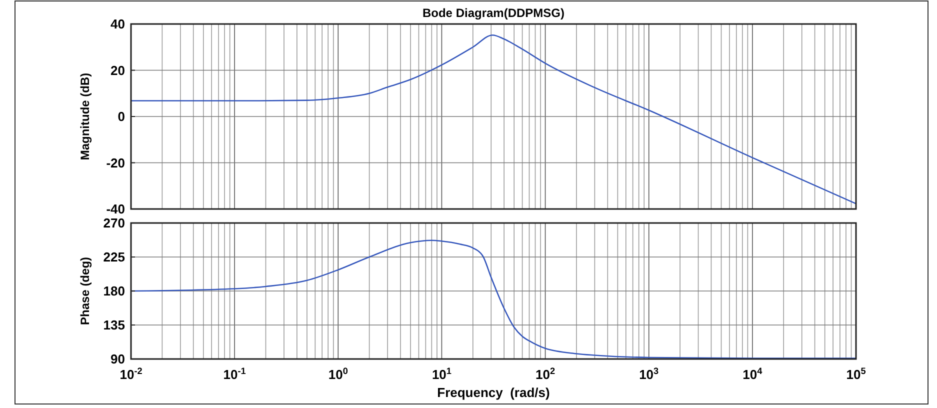  What do you see at coordinates (117, 359) in the screenshot?
I see `y-tick-label: 90` at bounding box center [117, 359].